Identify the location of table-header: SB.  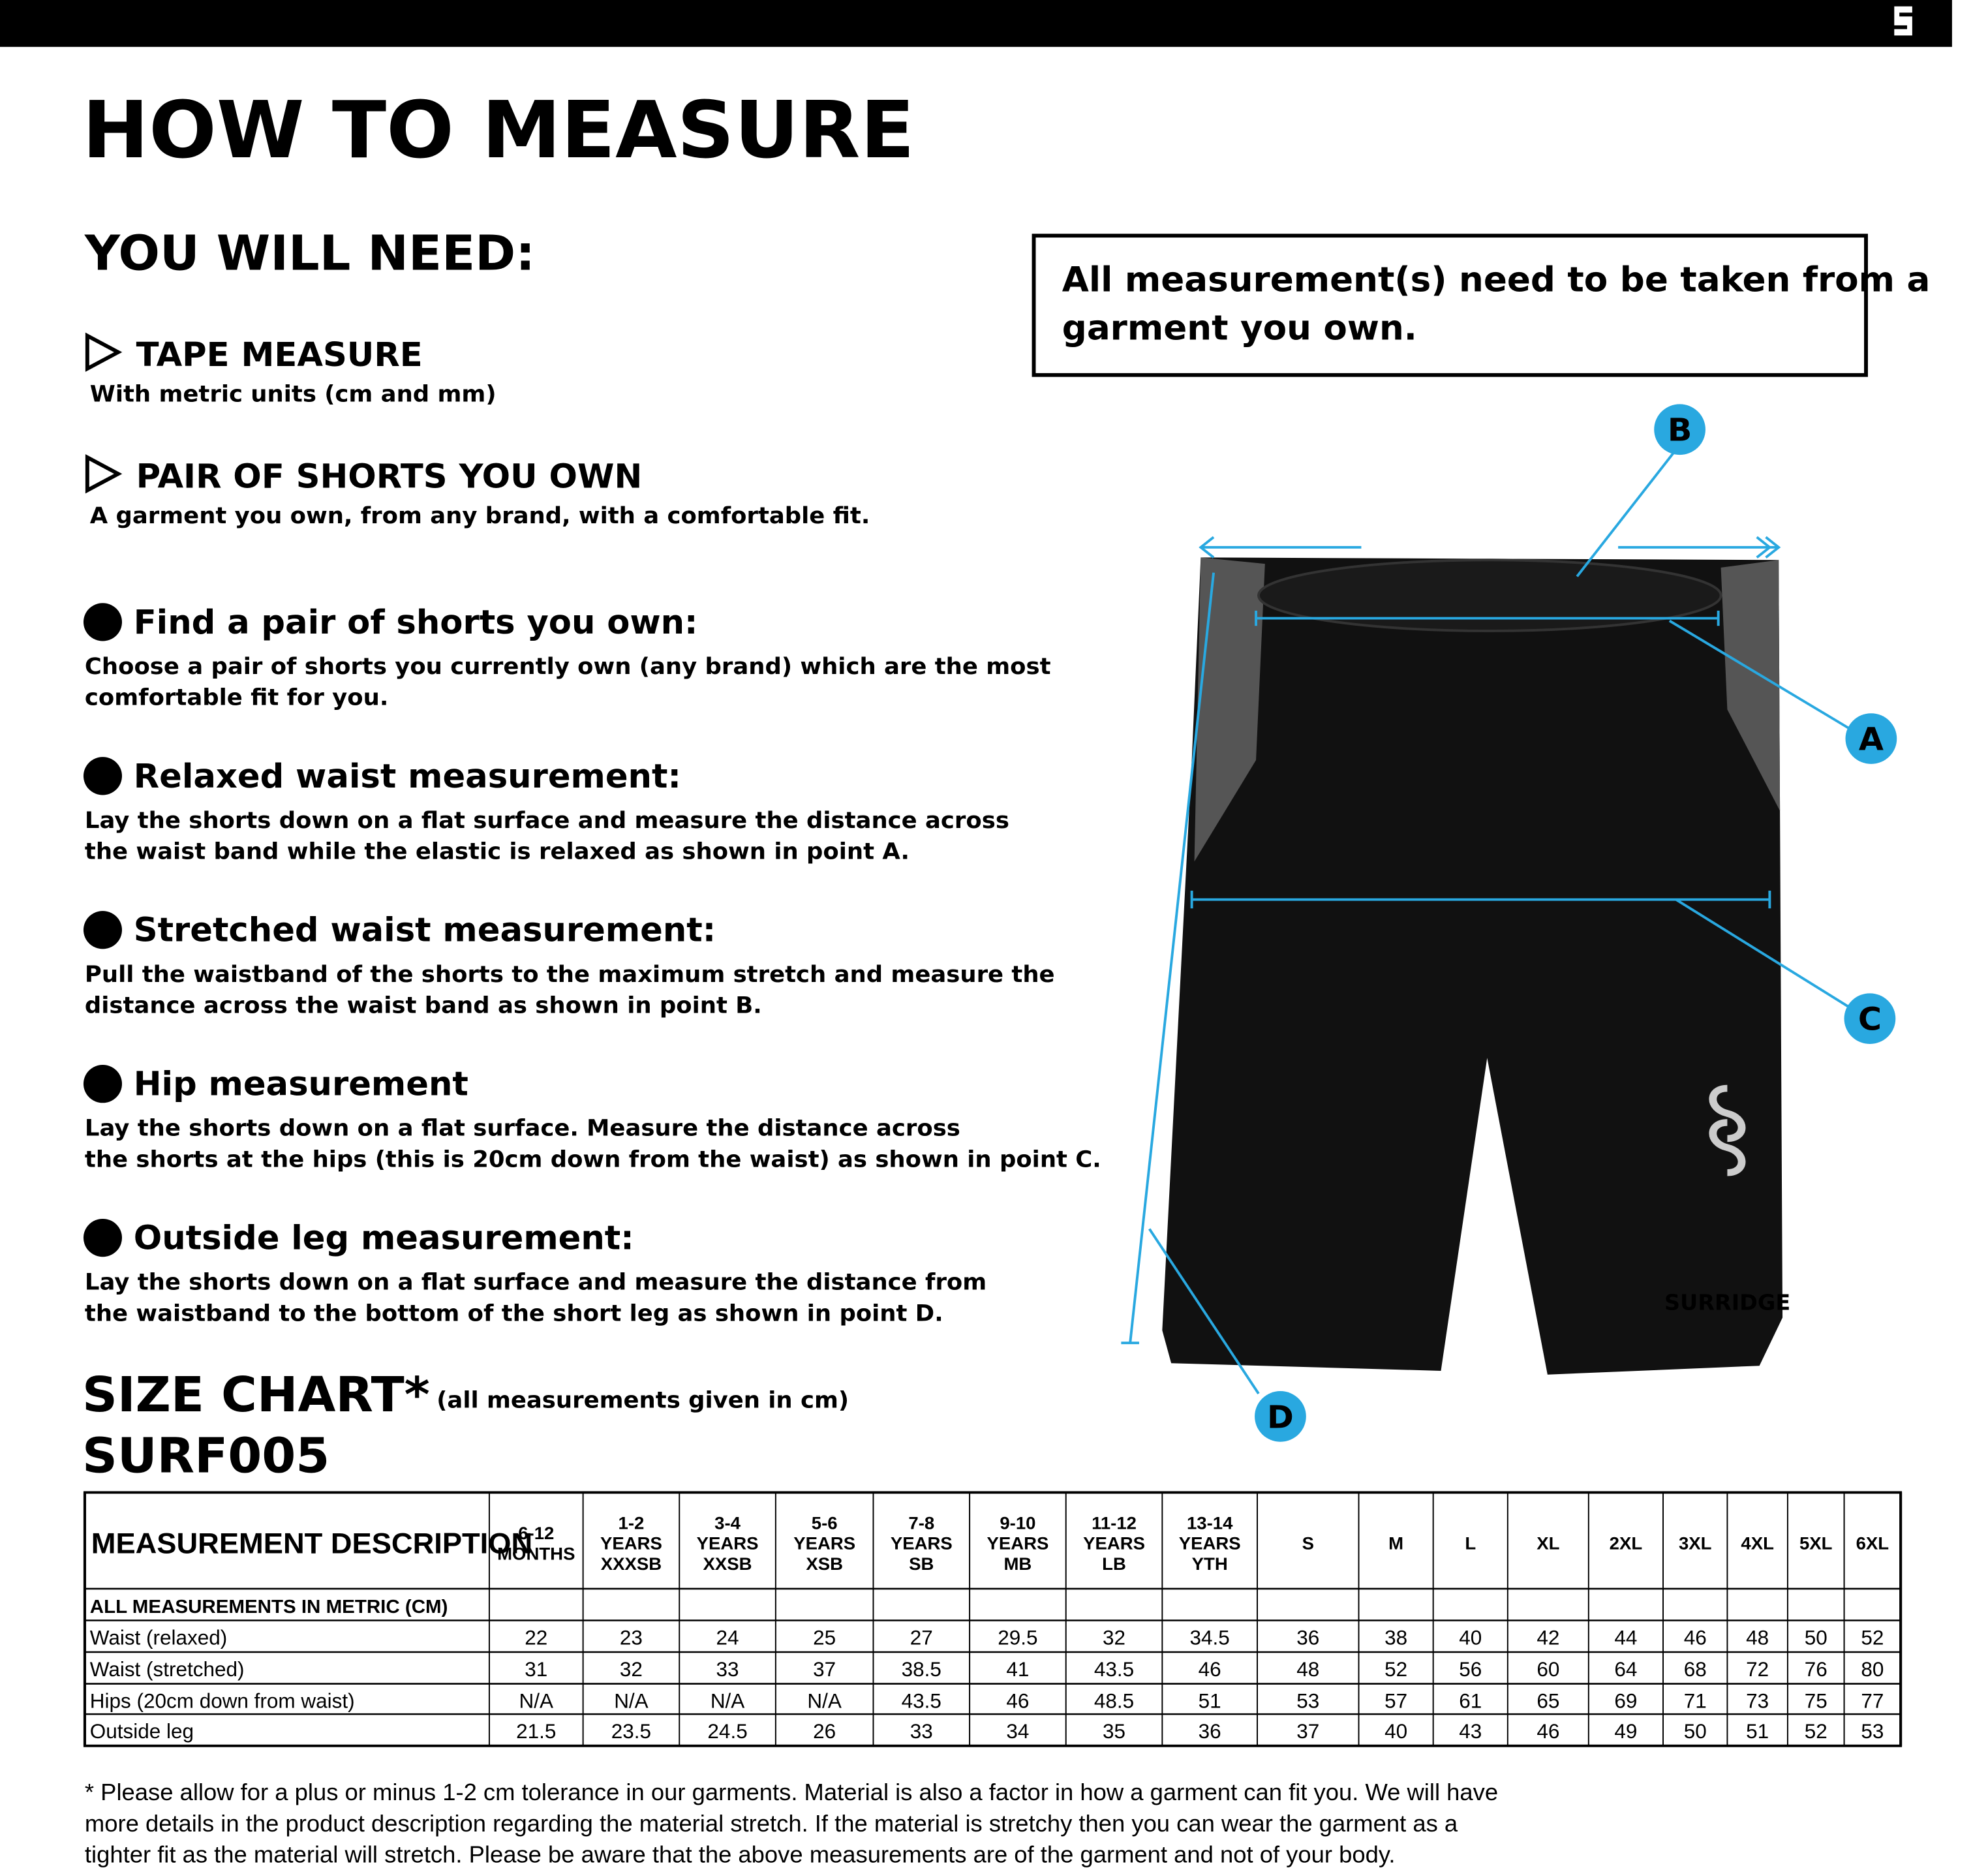
(921, 1564).